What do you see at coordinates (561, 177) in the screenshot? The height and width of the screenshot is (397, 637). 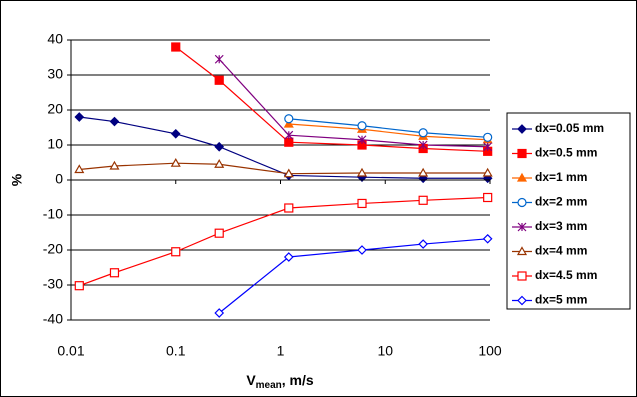 I see `legend-label: dx=1 mm` at bounding box center [561, 177].